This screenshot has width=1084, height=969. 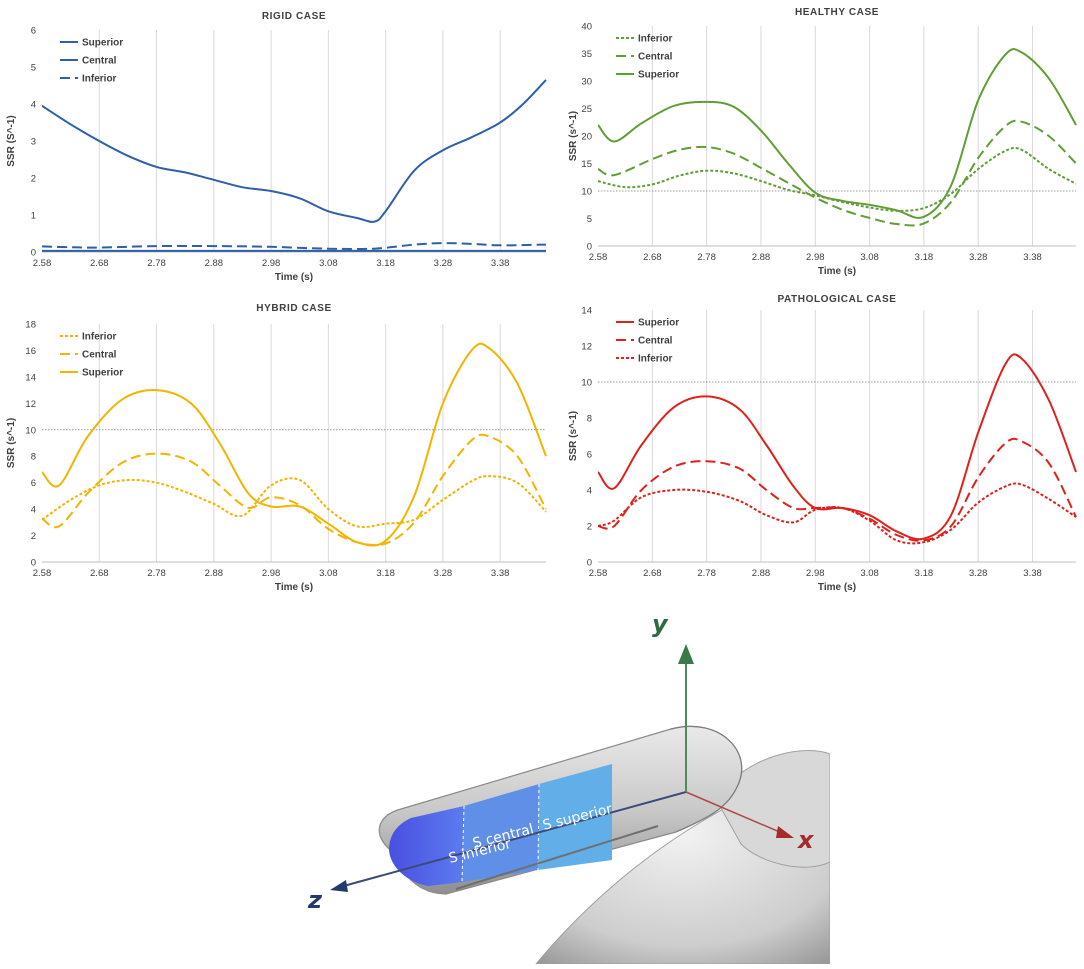 I want to click on y-tick-label: 16, so click(x=30, y=351).